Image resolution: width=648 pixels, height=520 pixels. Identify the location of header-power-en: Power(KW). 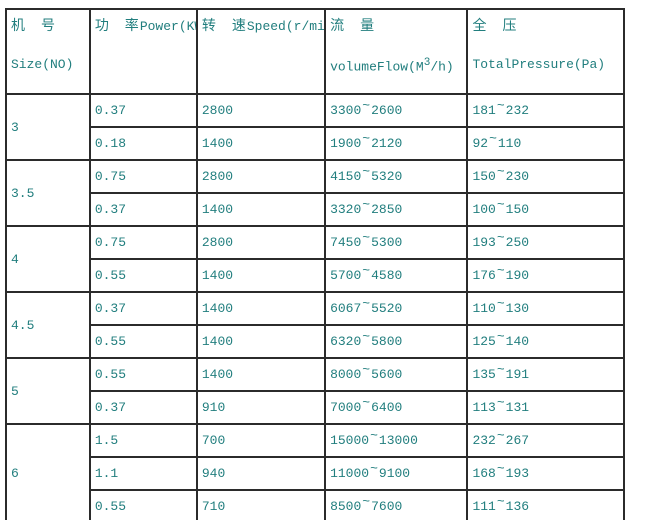
(167, 26).